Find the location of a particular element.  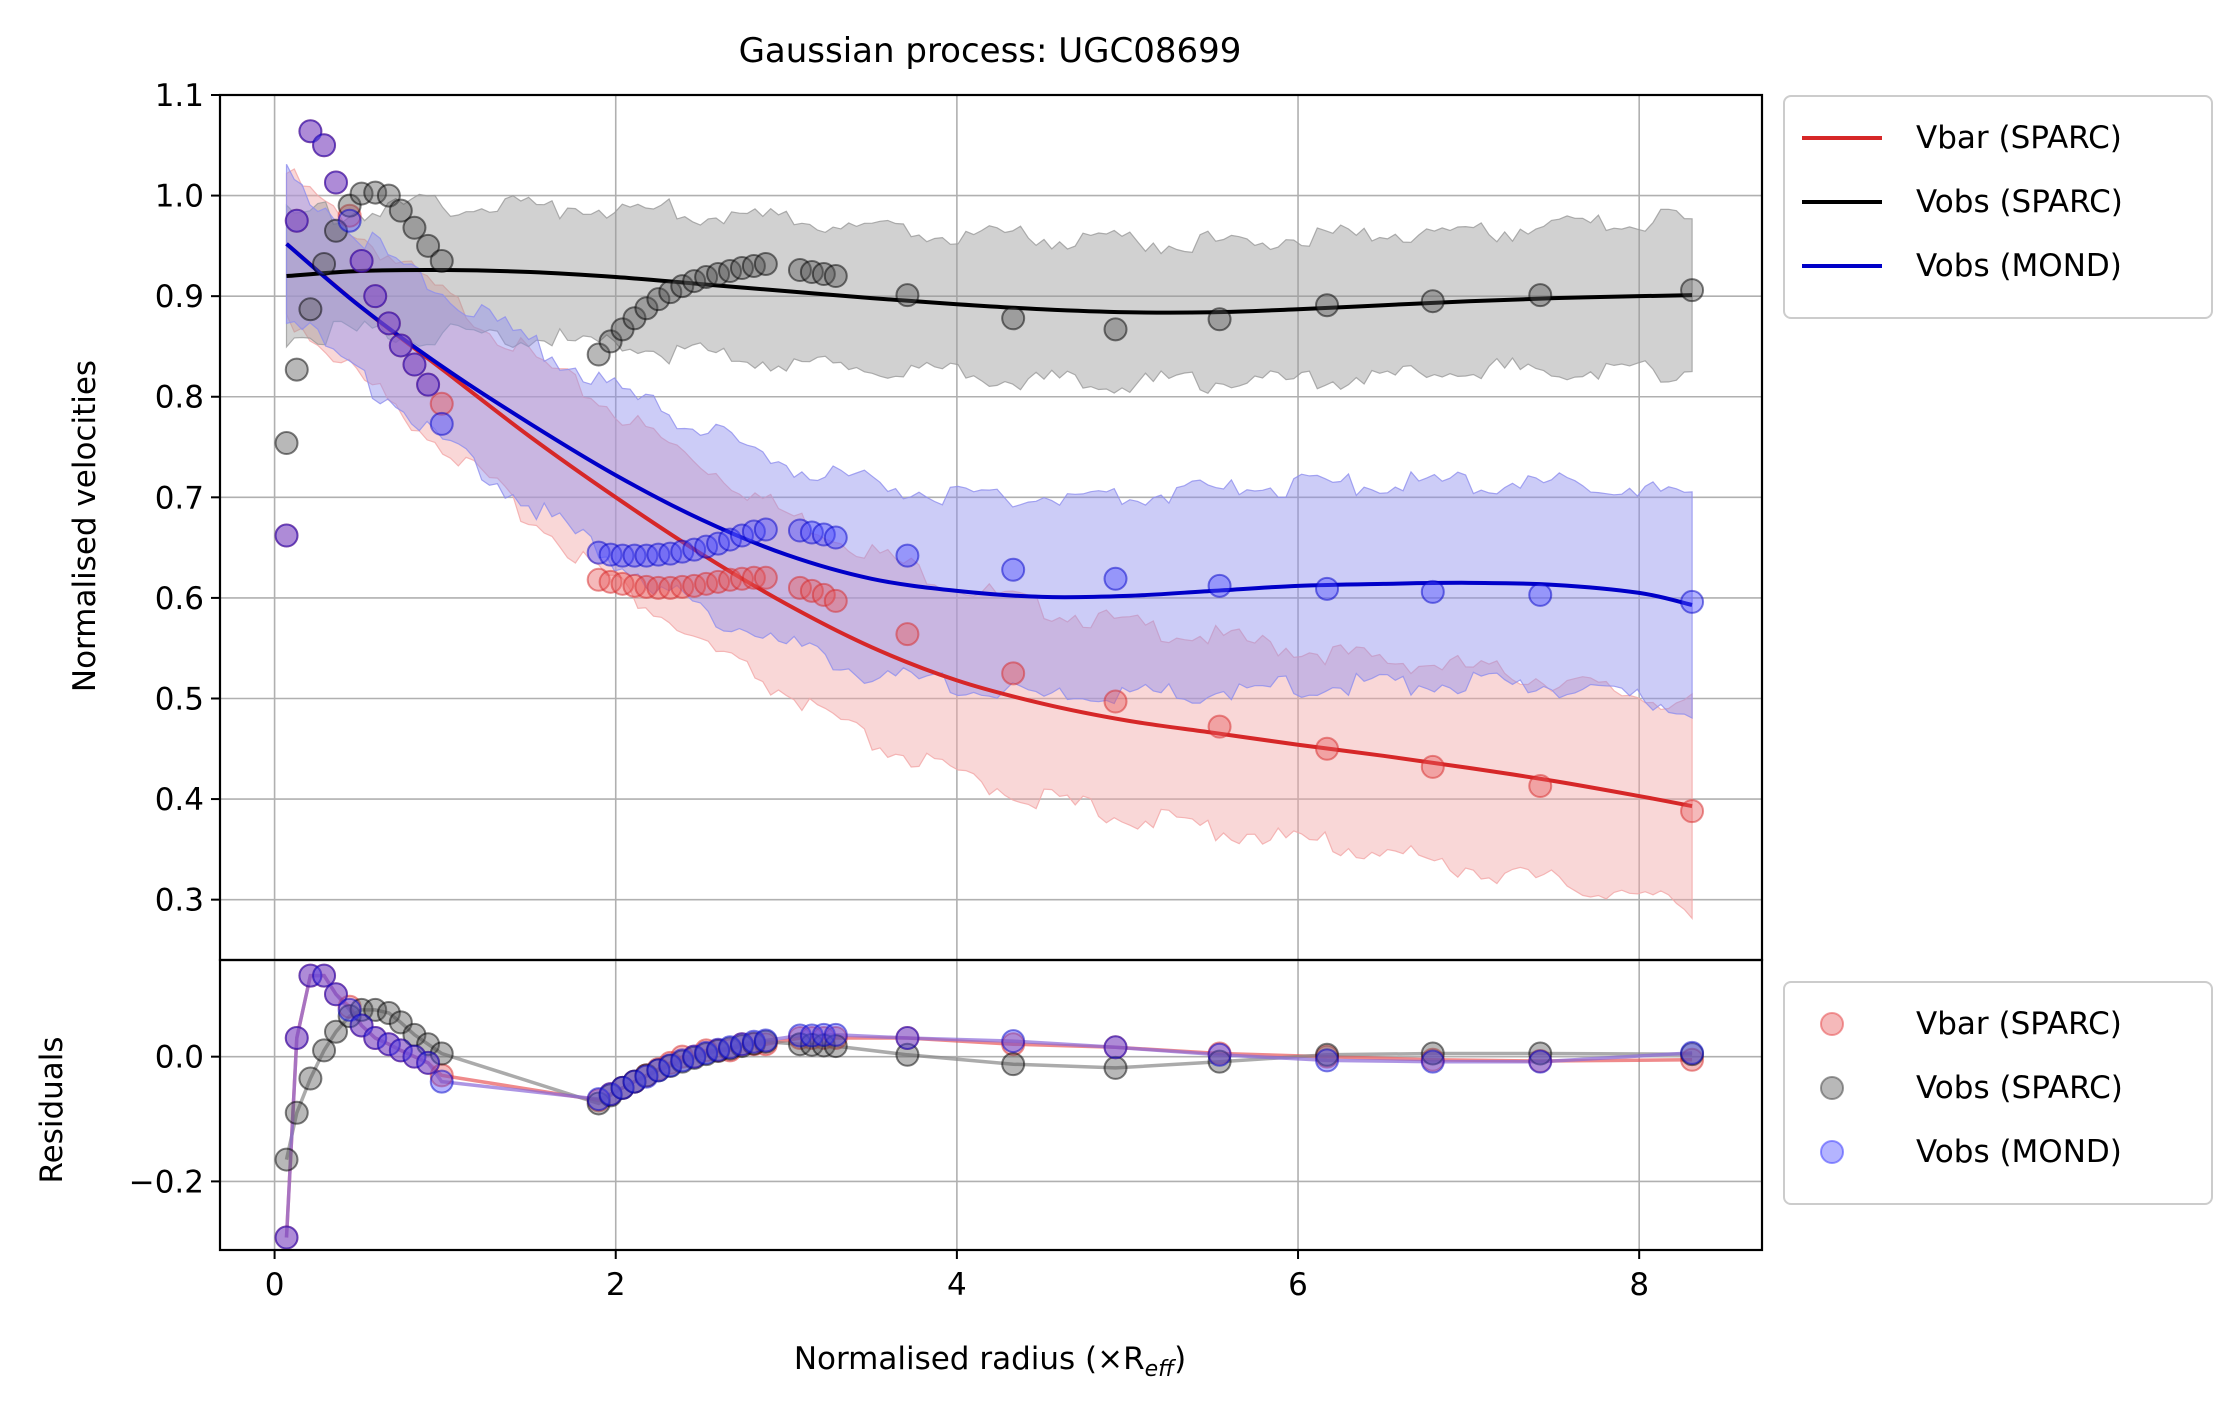

bottom-axes-frame is located at coordinates (991, 1105).